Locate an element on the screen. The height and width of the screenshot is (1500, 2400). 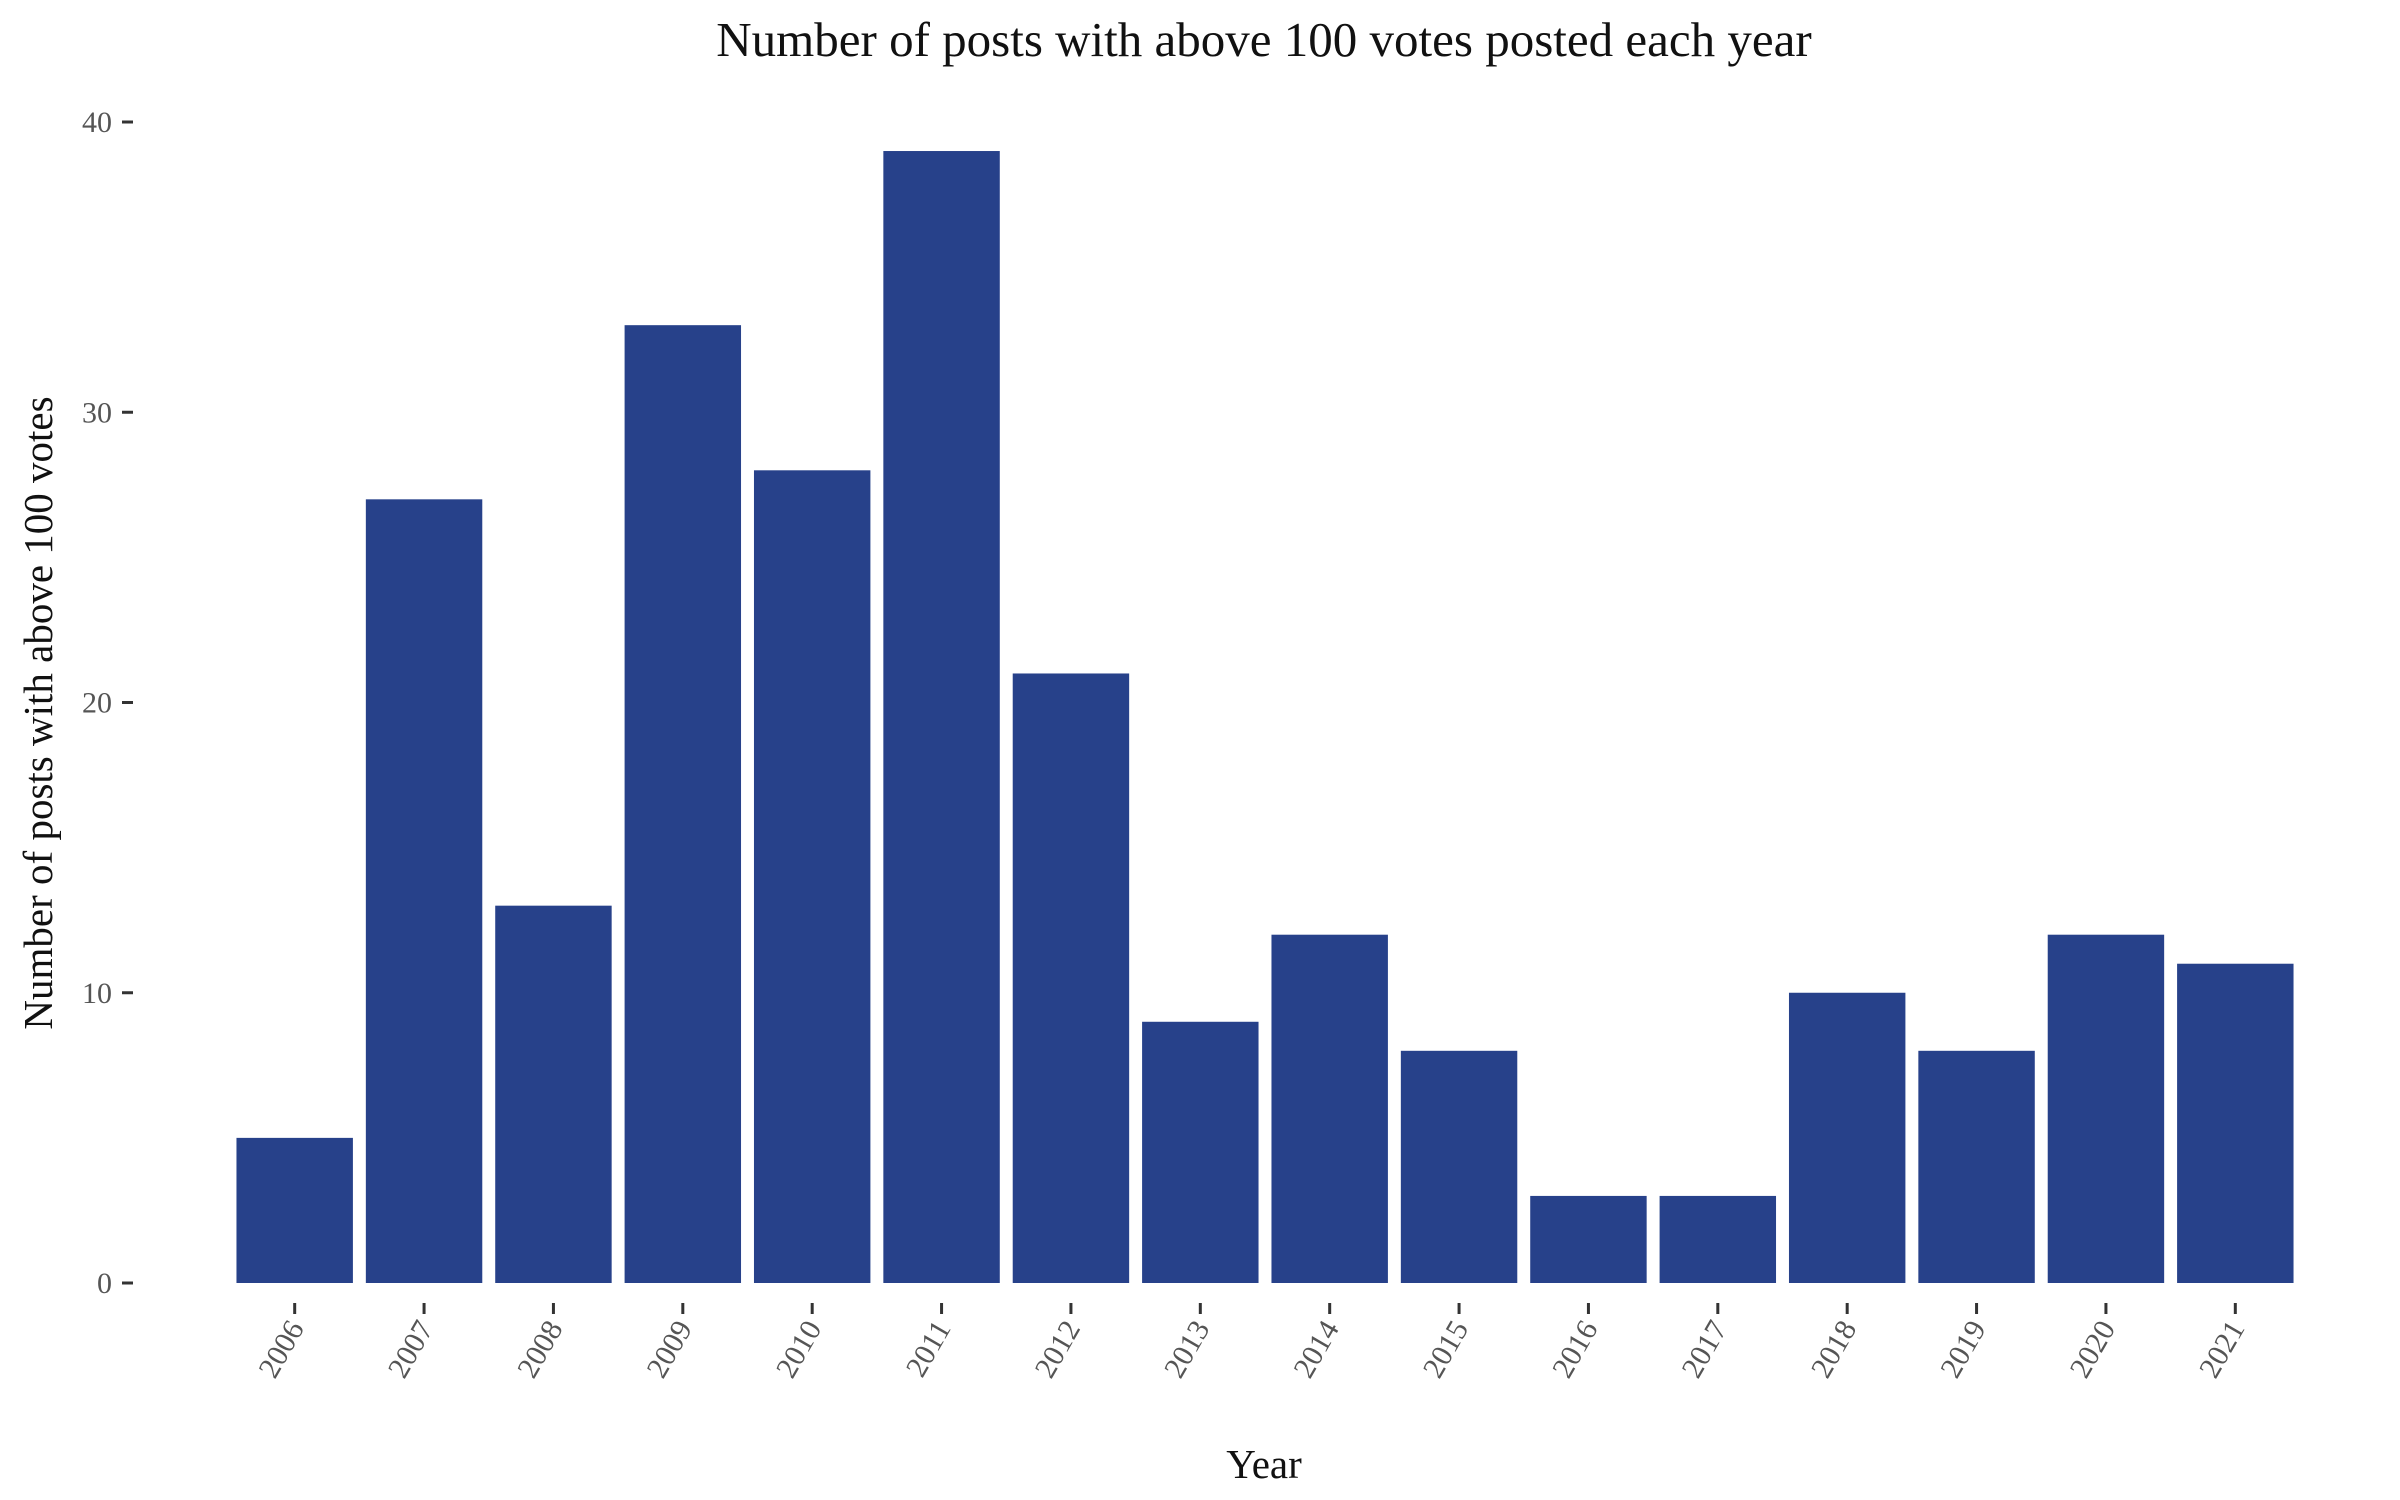
x-tick-label: 2017 is located at coordinates (1704, 1349).